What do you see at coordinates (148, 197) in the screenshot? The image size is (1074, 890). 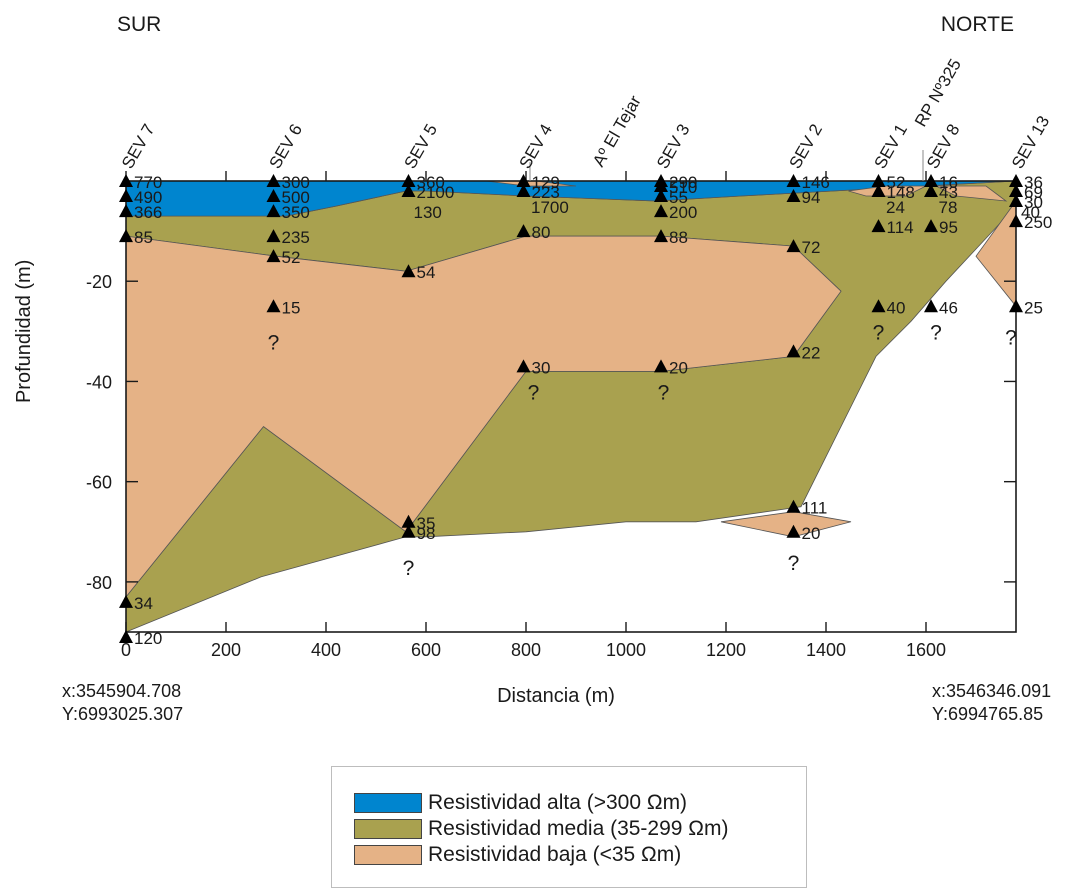 I see `resistivity-value-label: 490` at bounding box center [148, 197].